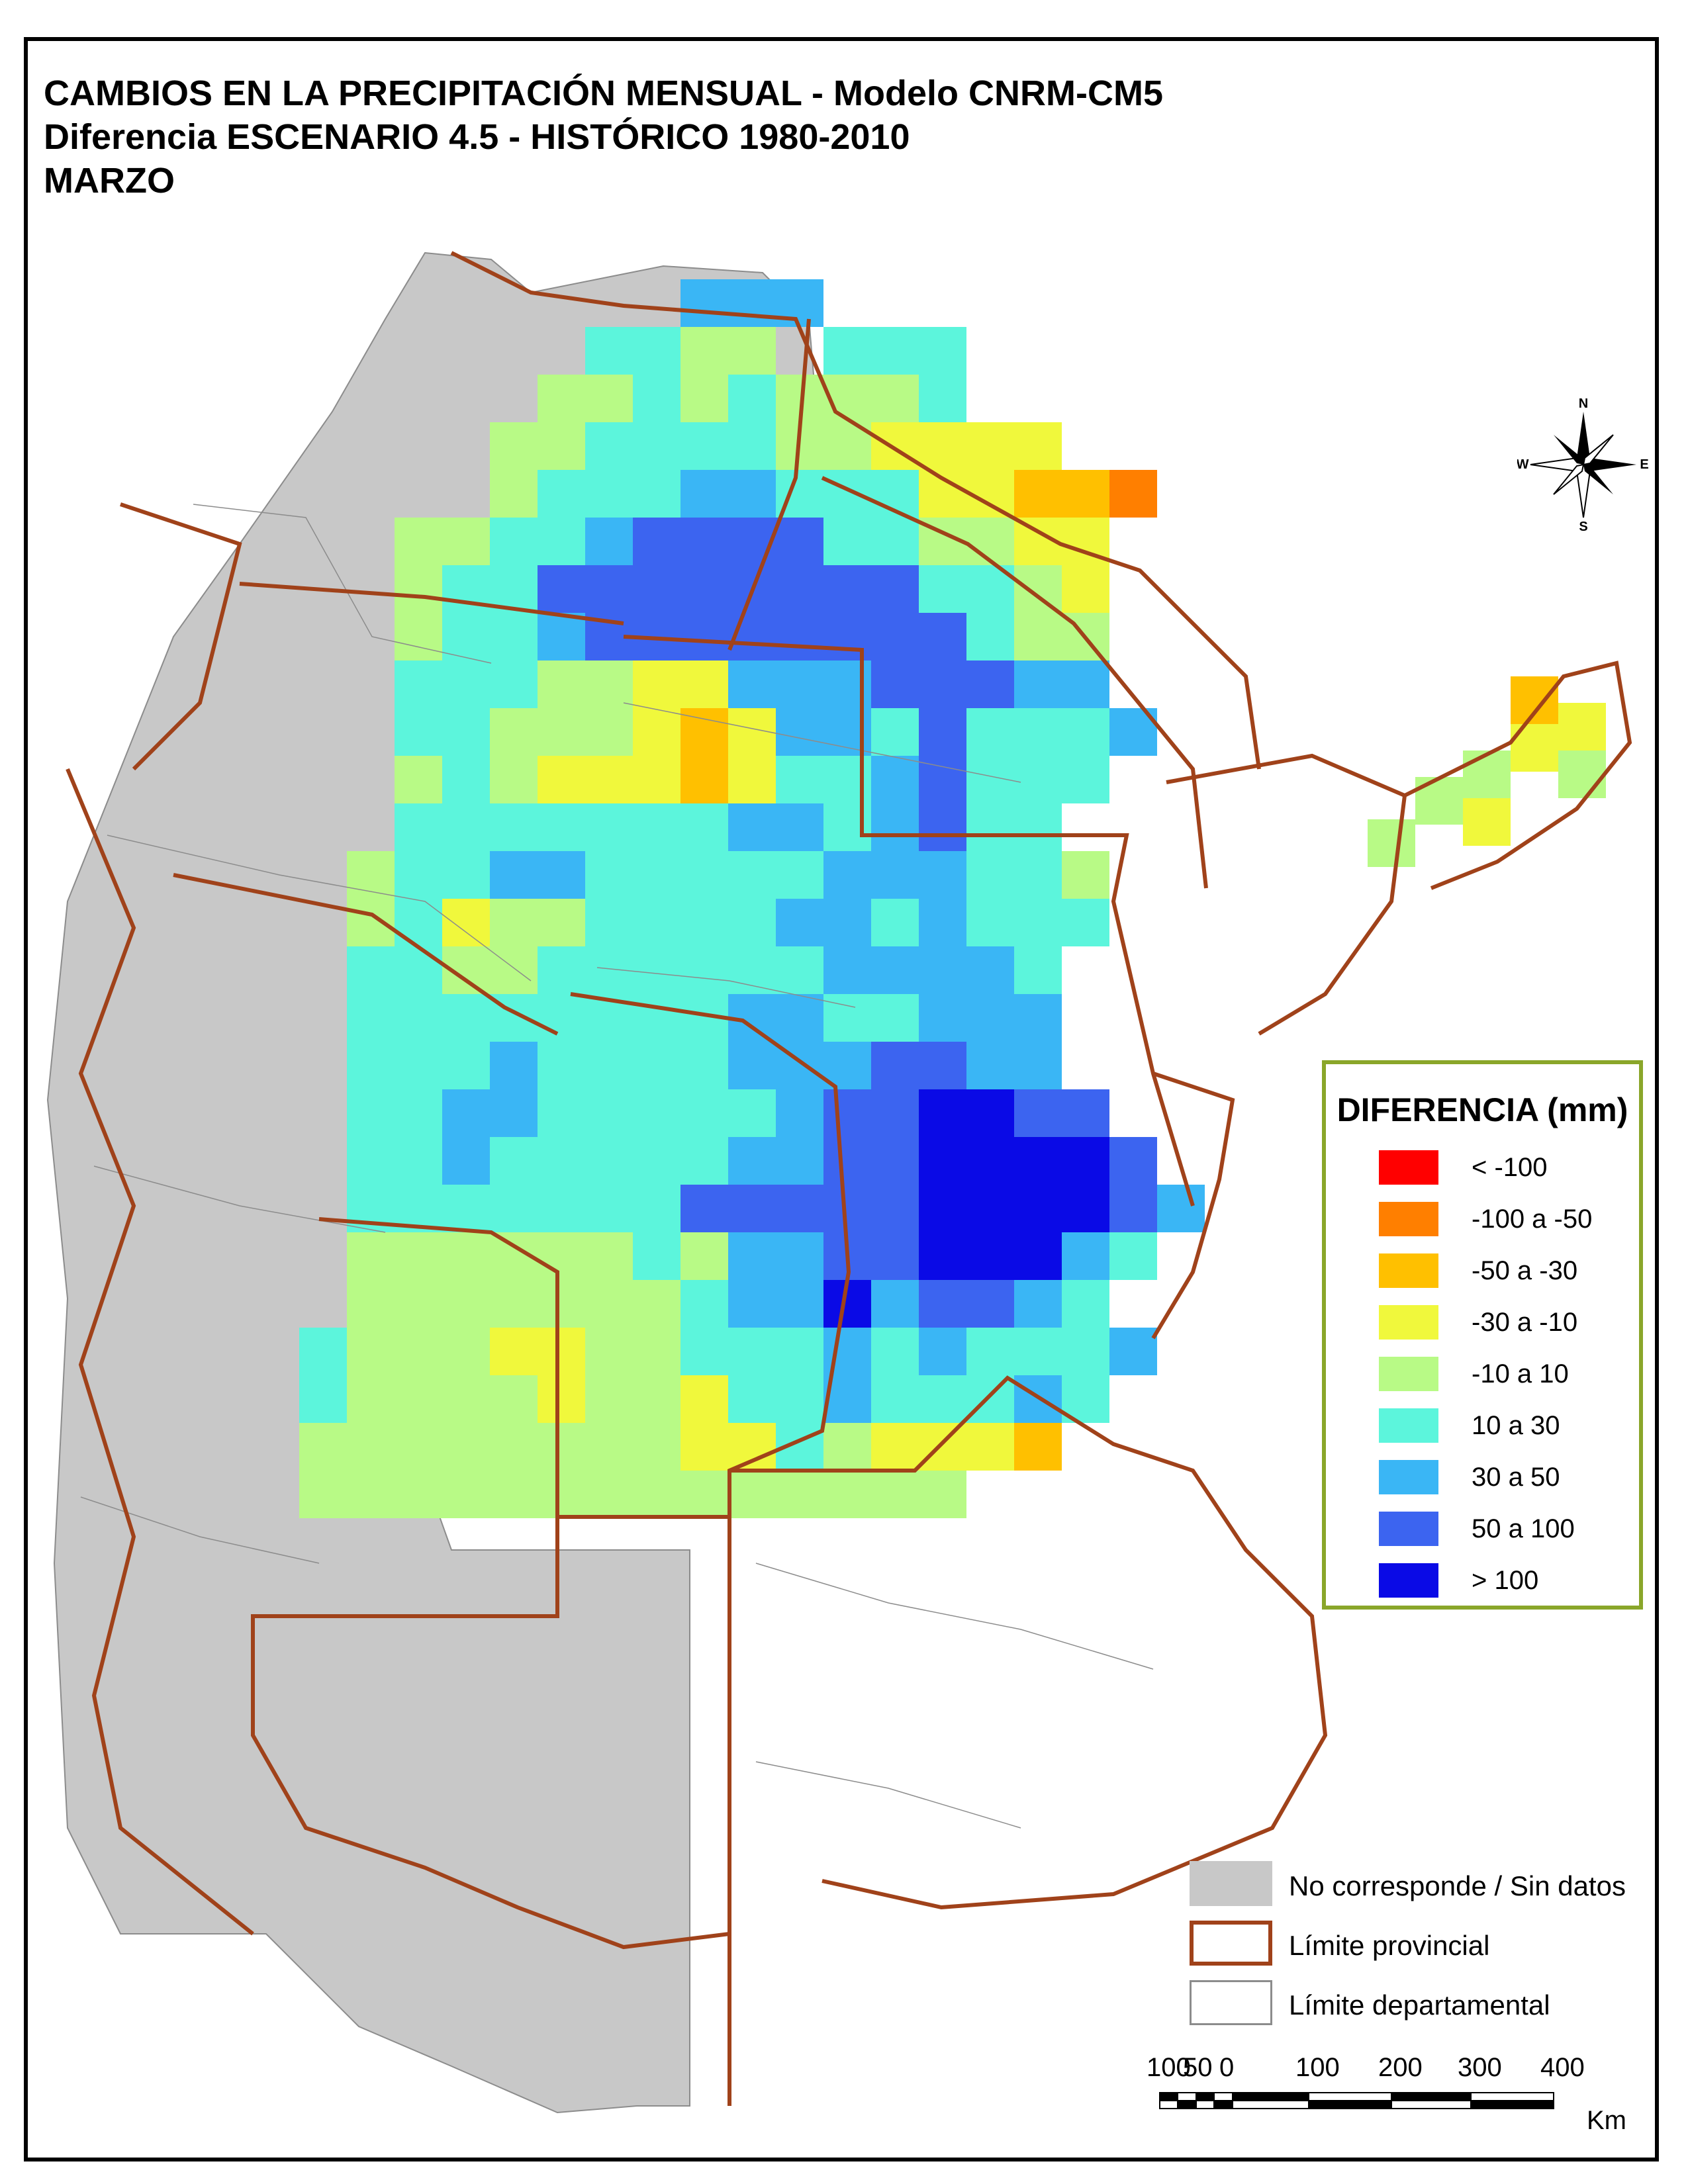 The width and height of the screenshot is (1688, 2184). Describe the element at coordinates (1317, 2067) in the screenshot. I see `scale-tick-label: 100` at that location.